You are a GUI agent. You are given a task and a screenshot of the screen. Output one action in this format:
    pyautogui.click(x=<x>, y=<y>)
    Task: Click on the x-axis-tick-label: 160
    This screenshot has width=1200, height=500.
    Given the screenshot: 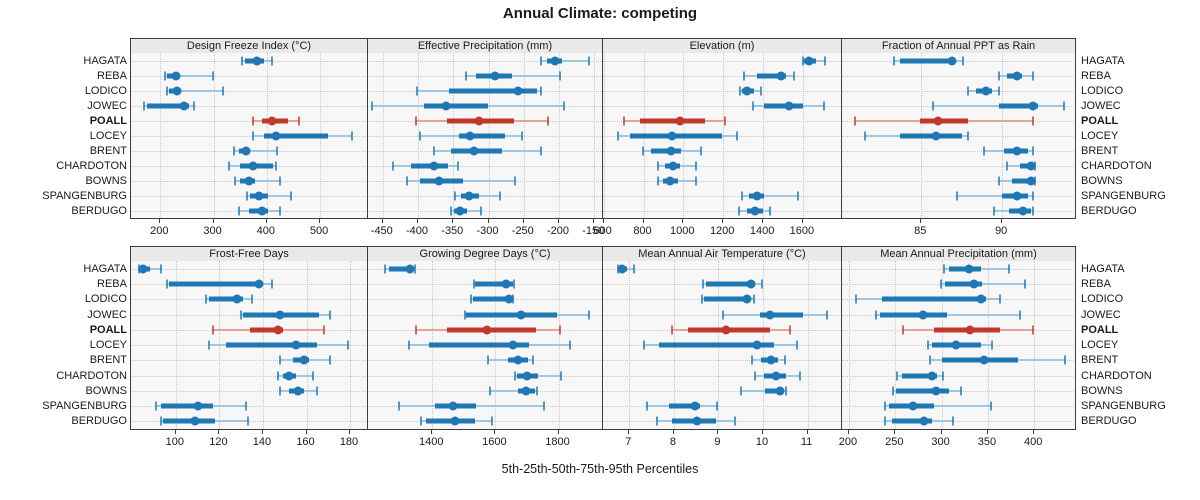 What is the action you would take?
    pyautogui.click(x=305, y=442)
    